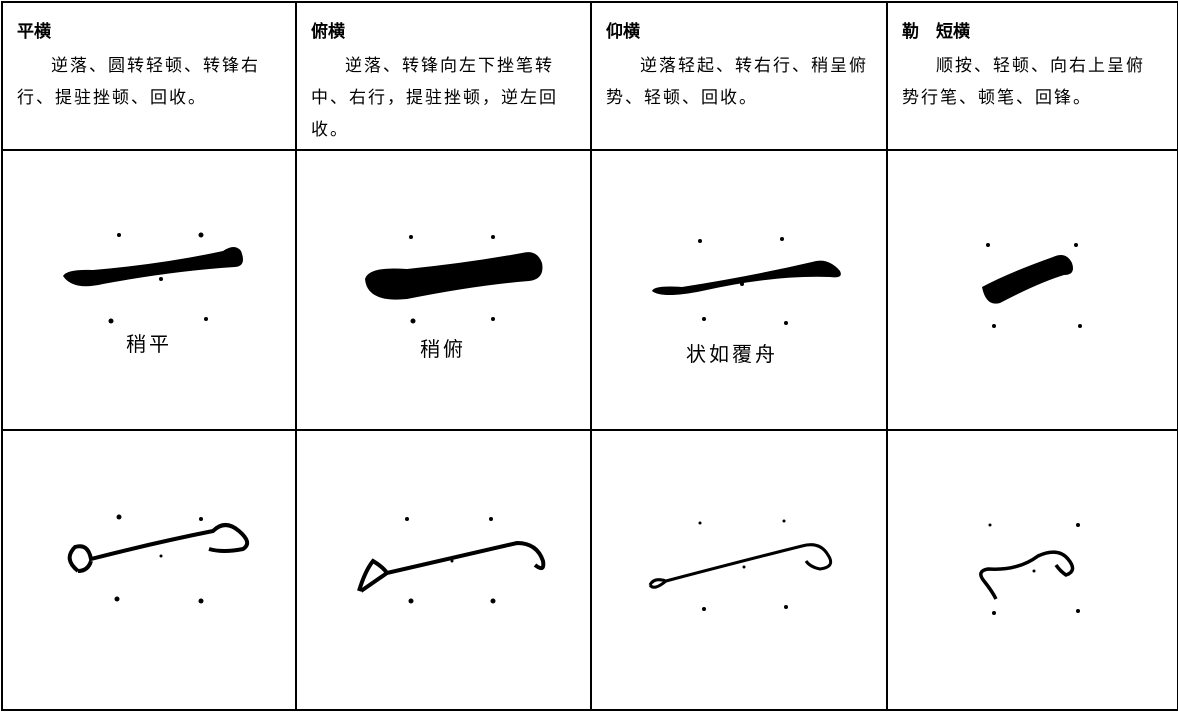 The image size is (1178, 717). I want to click on caption: 状如覆舟, so click(732, 354).